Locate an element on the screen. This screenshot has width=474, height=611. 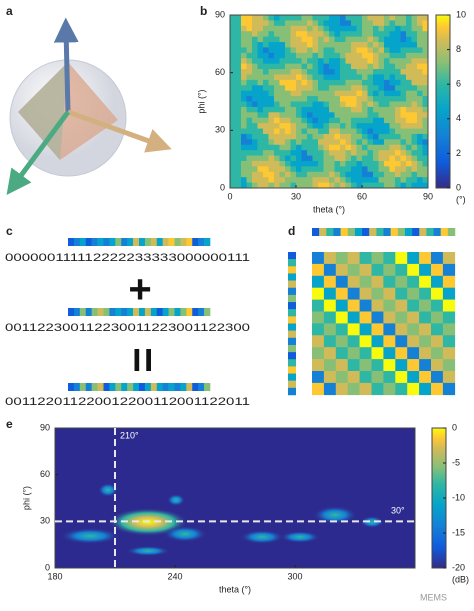
colorbar-tick-label: -15 is located at coordinates (458, 532).